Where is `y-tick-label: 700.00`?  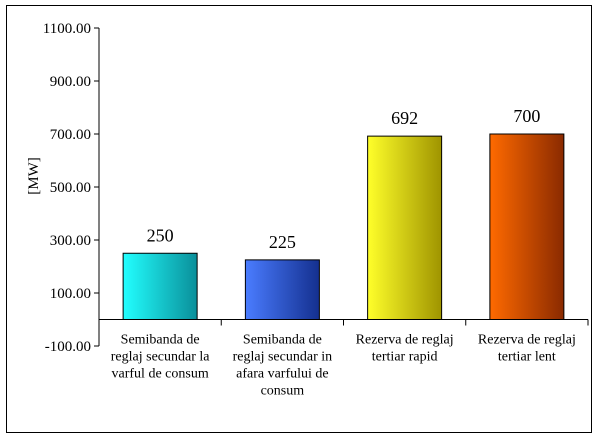
y-tick-label: 700.00 is located at coordinates (70, 135).